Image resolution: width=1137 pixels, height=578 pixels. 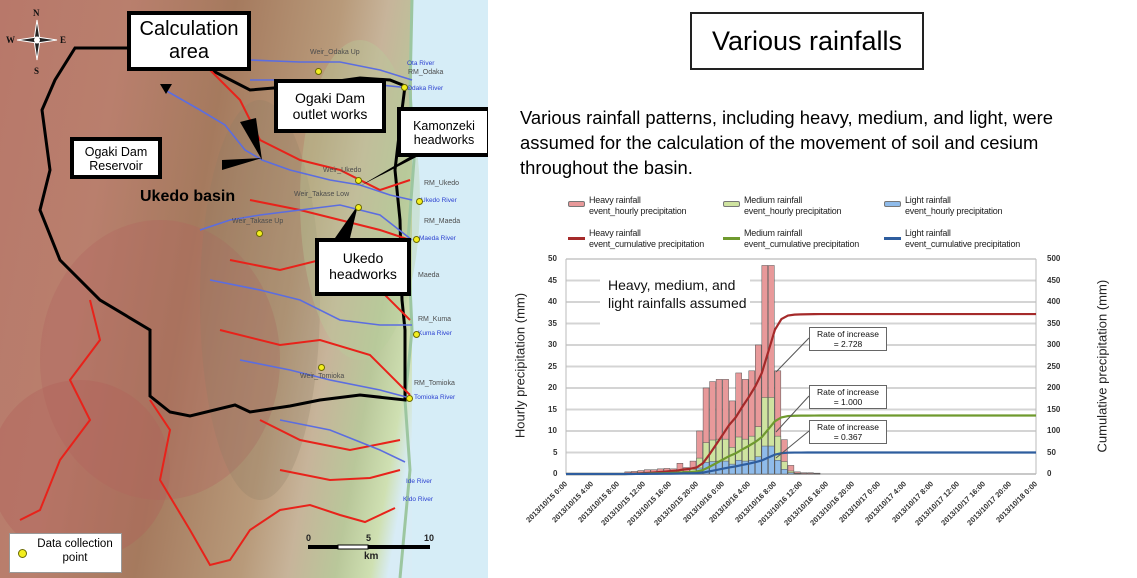 I want to click on y-tick-left: 50, so click(x=552, y=258).